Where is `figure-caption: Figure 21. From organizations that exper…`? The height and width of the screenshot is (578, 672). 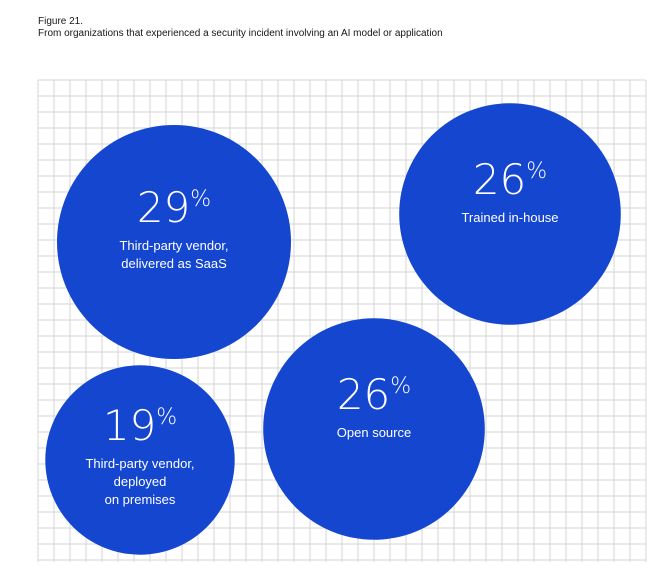
figure-caption: Figure 21. From organizations that exper… is located at coordinates (248, 28).